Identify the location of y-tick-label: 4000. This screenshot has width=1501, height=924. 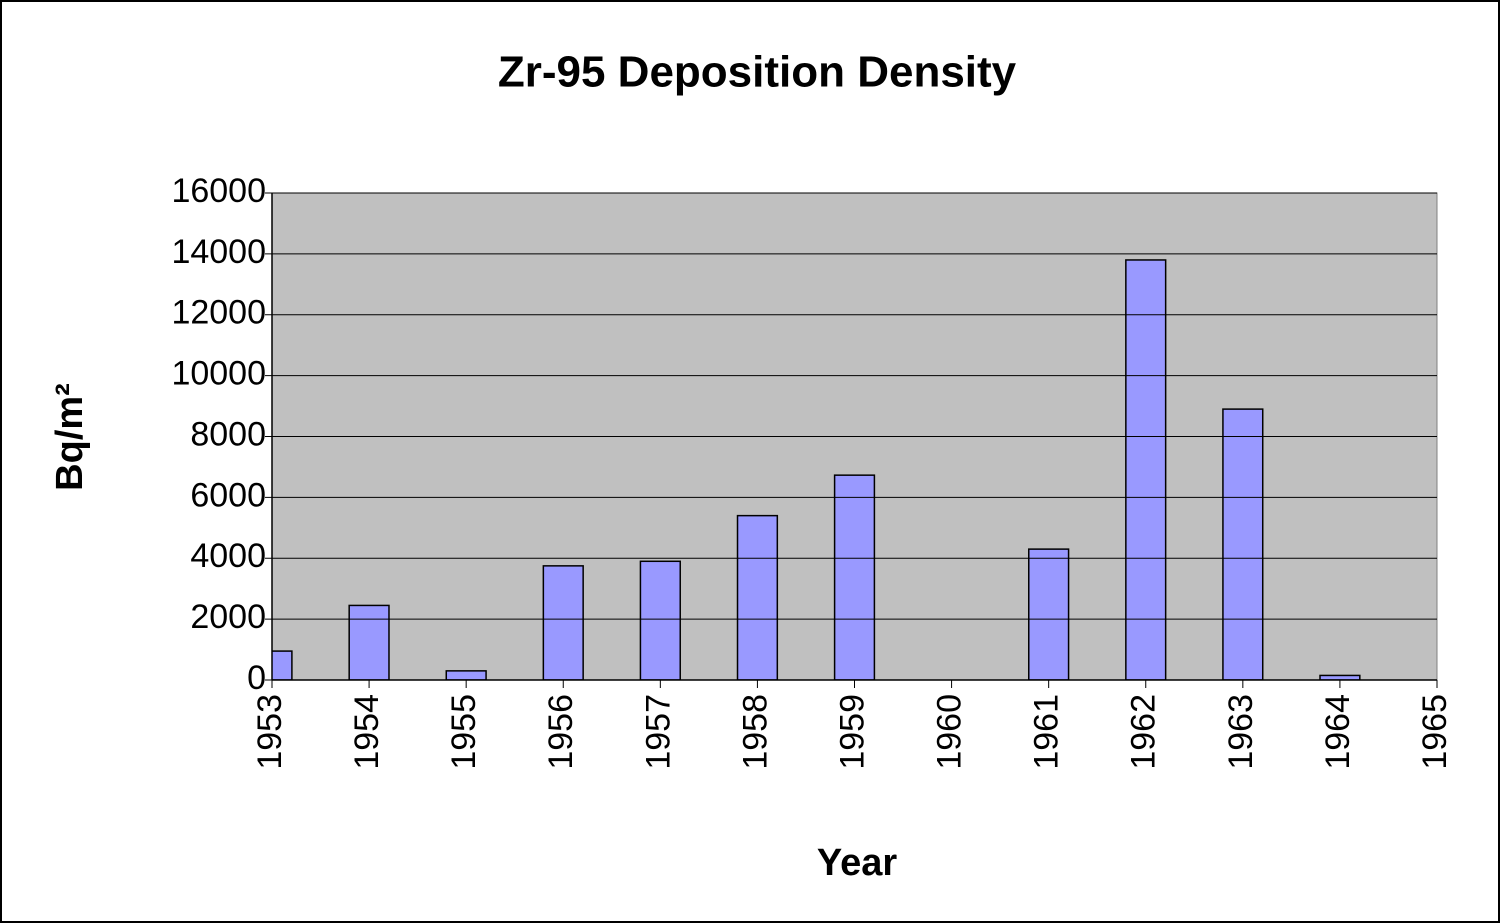
(228, 556).